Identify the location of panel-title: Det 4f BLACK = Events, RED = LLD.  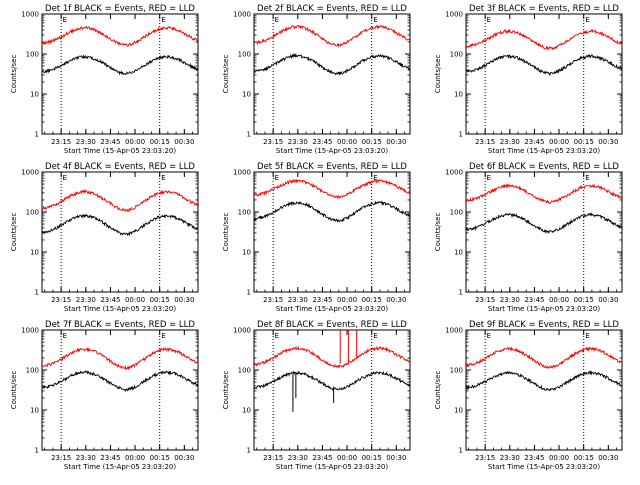
(120, 167).